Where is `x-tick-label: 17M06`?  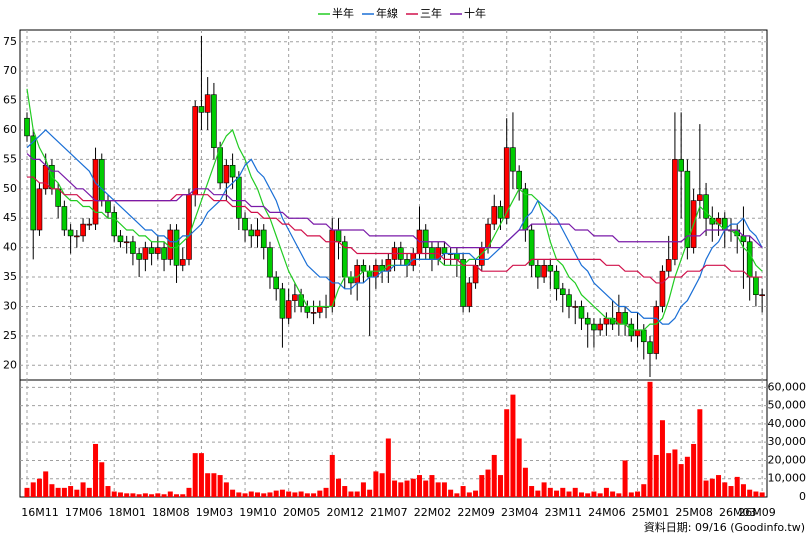 x-tick-label: 17M06 is located at coordinates (84, 512).